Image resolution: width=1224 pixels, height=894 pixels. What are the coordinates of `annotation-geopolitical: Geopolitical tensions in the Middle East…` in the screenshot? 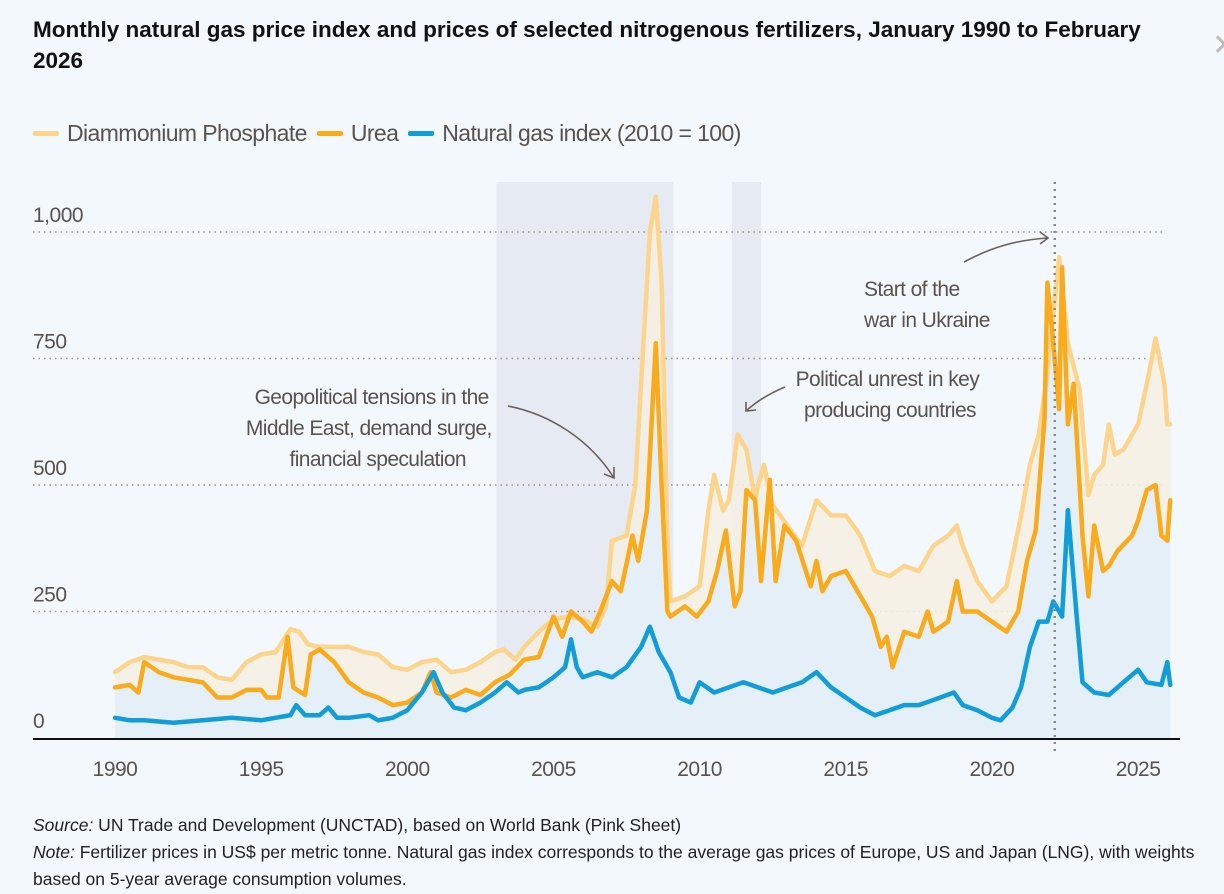 It's located at (371, 428).